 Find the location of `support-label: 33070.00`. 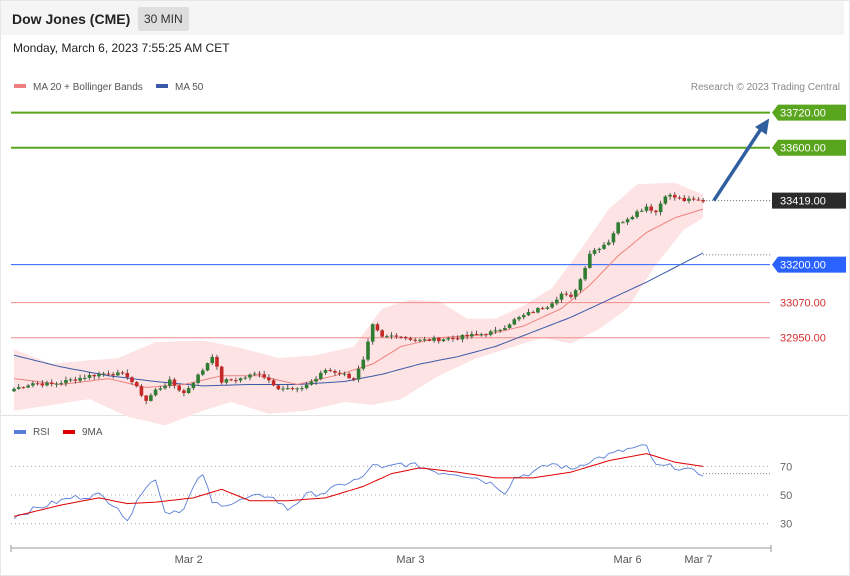

support-label: 33070.00 is located at coordinates (803, 304).